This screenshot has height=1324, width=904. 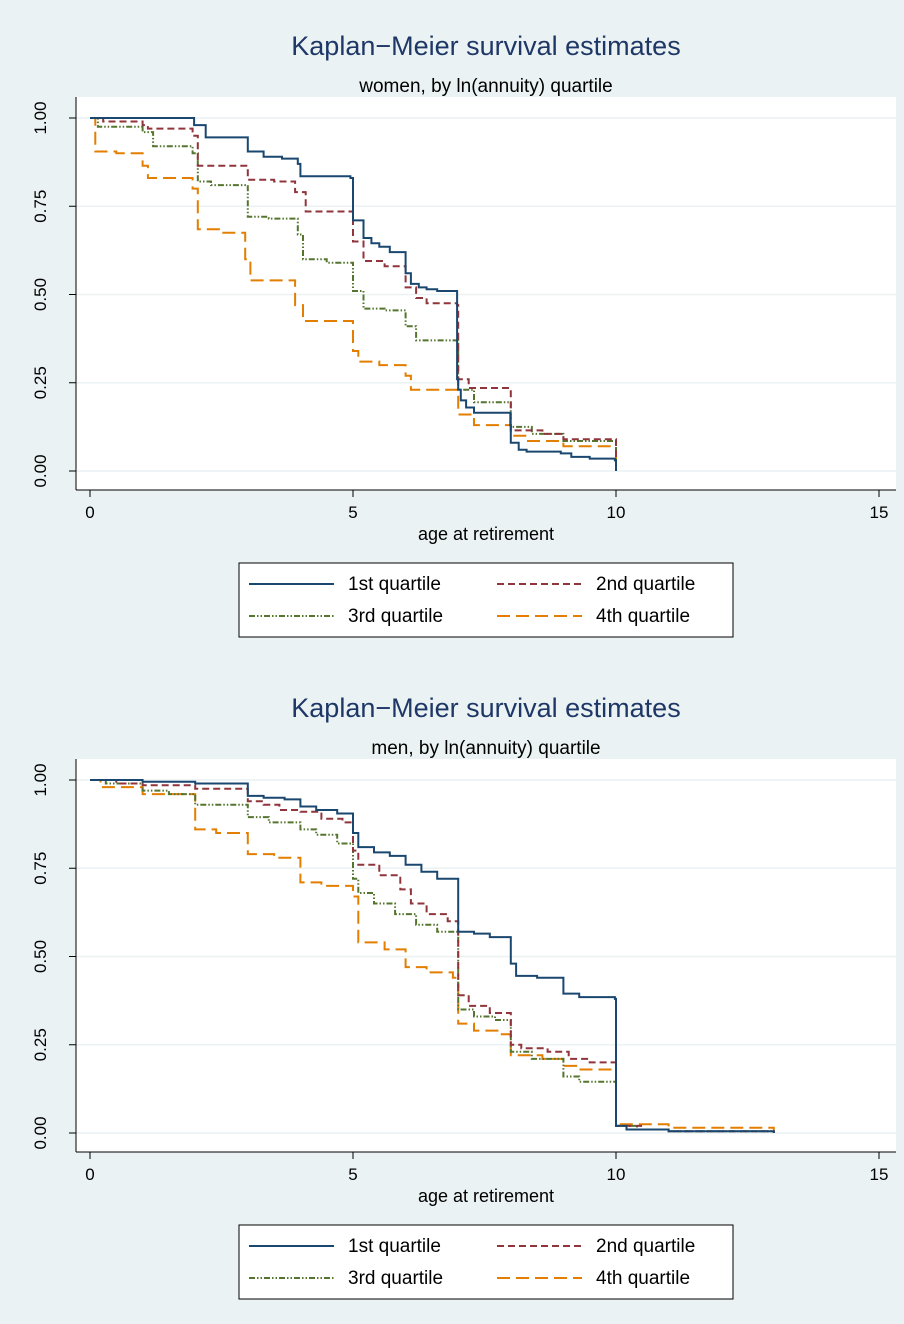 I want to click on chart-subtitle: women, by ln(annuity) quartile, so click(x=485, y=86).